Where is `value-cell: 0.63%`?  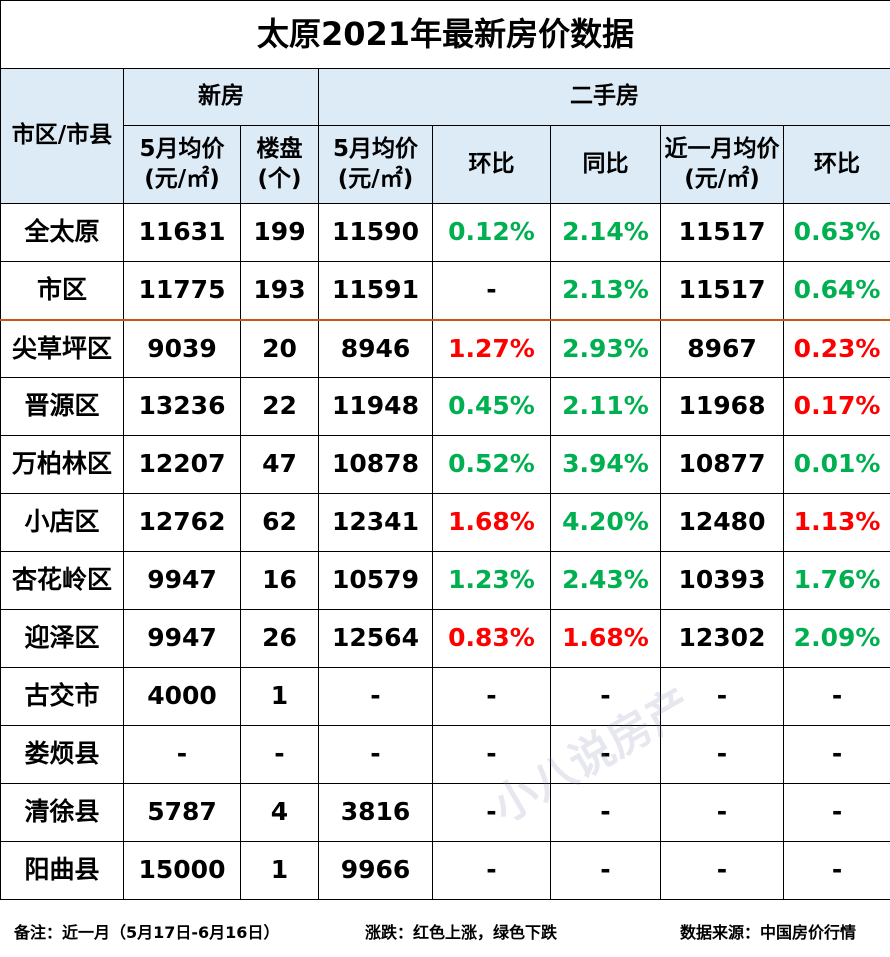 value-cell: 0.63% is located at coordinates (836, 232).